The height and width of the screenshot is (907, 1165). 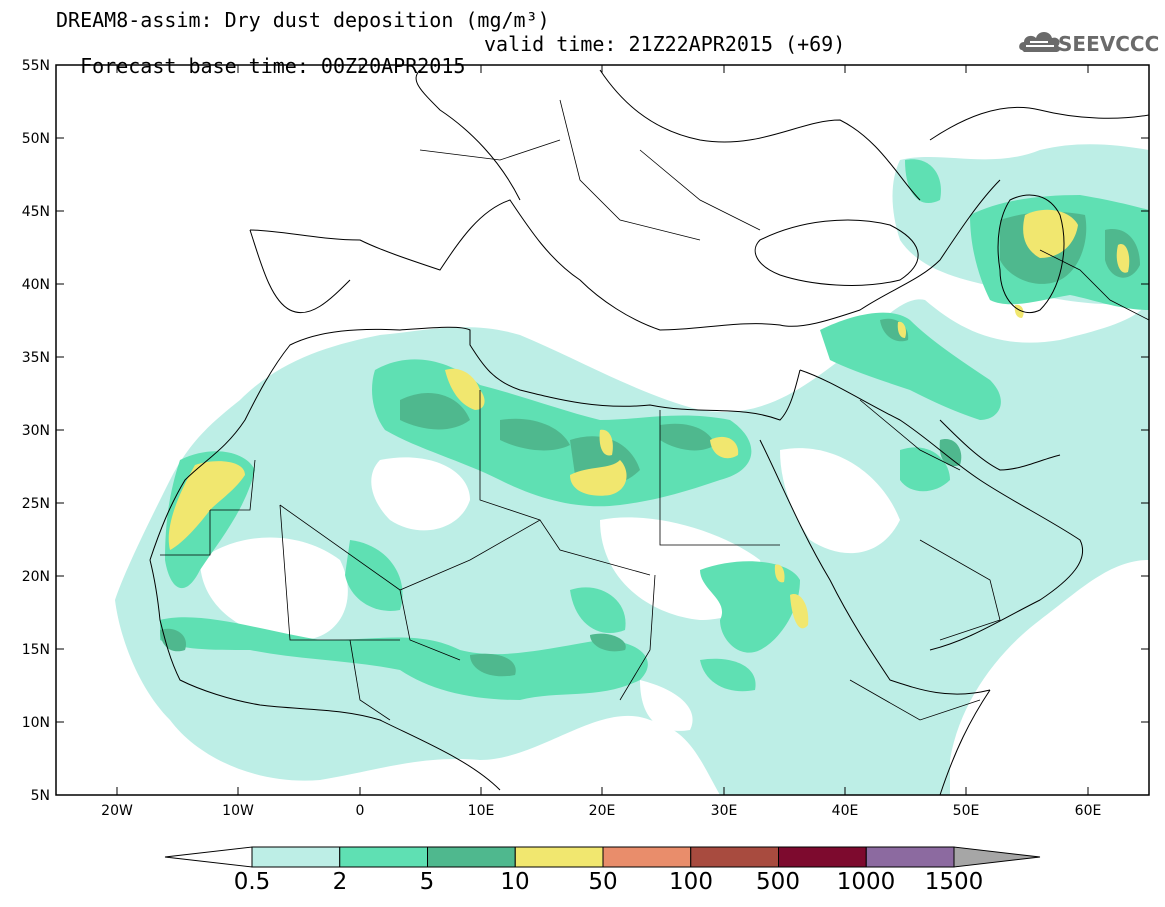 I want to click on lon-label: 20E, so click(x=602, y=811).